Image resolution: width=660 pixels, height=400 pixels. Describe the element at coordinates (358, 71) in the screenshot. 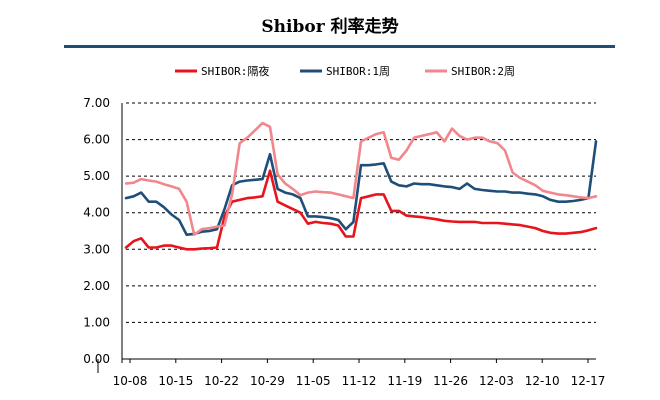

I see `legend-label-2: SHIBOR:1周` at that location.